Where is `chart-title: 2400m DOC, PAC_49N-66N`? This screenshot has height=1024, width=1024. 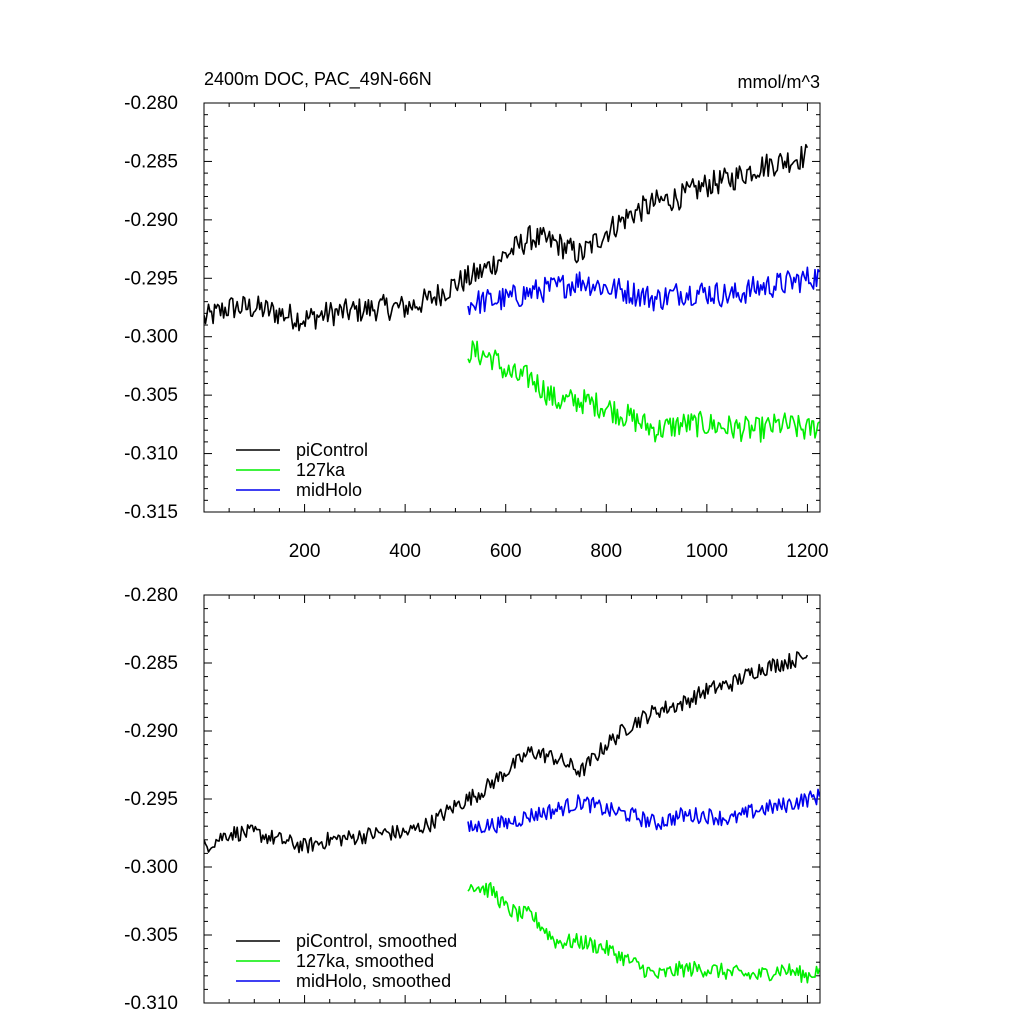 chart-title: 2400m DOC, PAC_49N-66N is located at coordinates (318, 79).